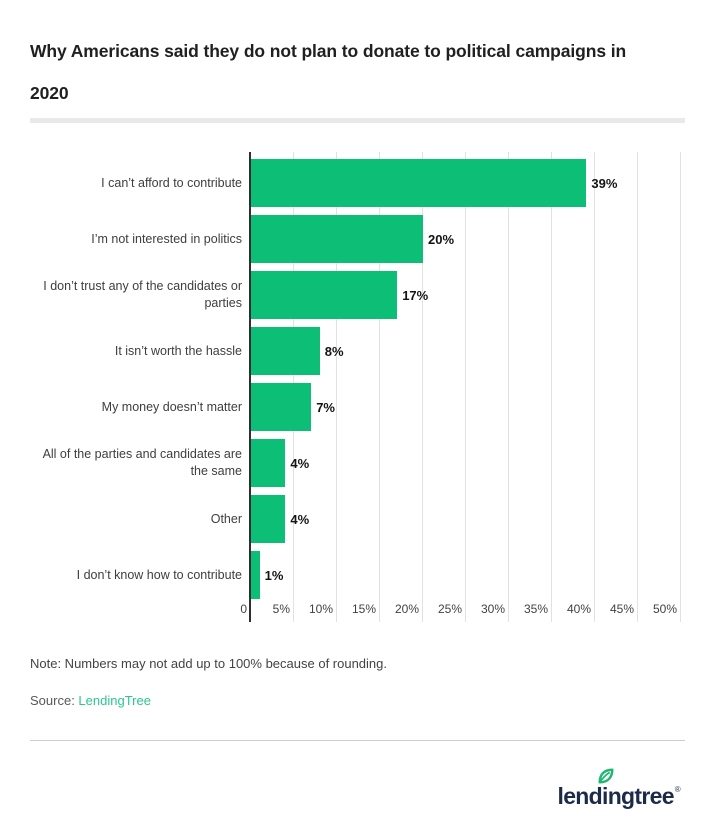  I want to click on x-tick-label: 15%, so click(363, 609).